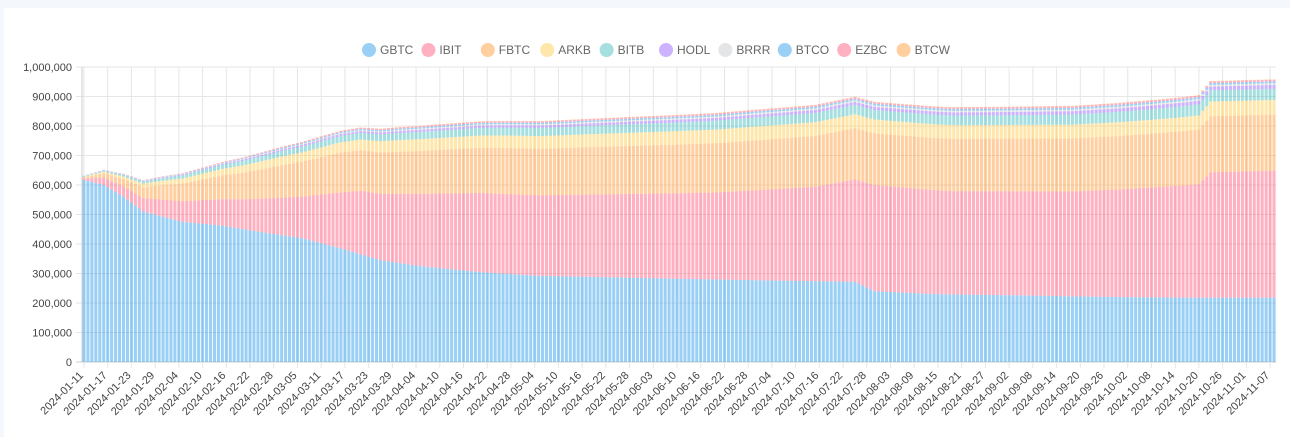 Image resolution: width=1290 pixels, height=437 pixels. Describe the element at coordinates (369, 50) in the screenshot. I see `legend-swatch` at that location.